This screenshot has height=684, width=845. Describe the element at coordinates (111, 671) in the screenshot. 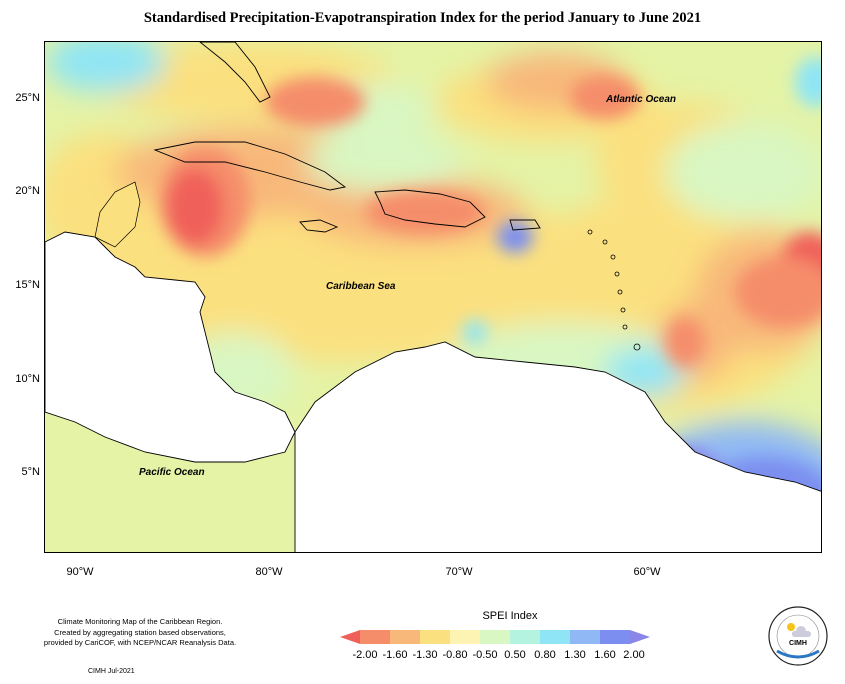

I see `footer-date: CIMH Jul-2021` at that location.